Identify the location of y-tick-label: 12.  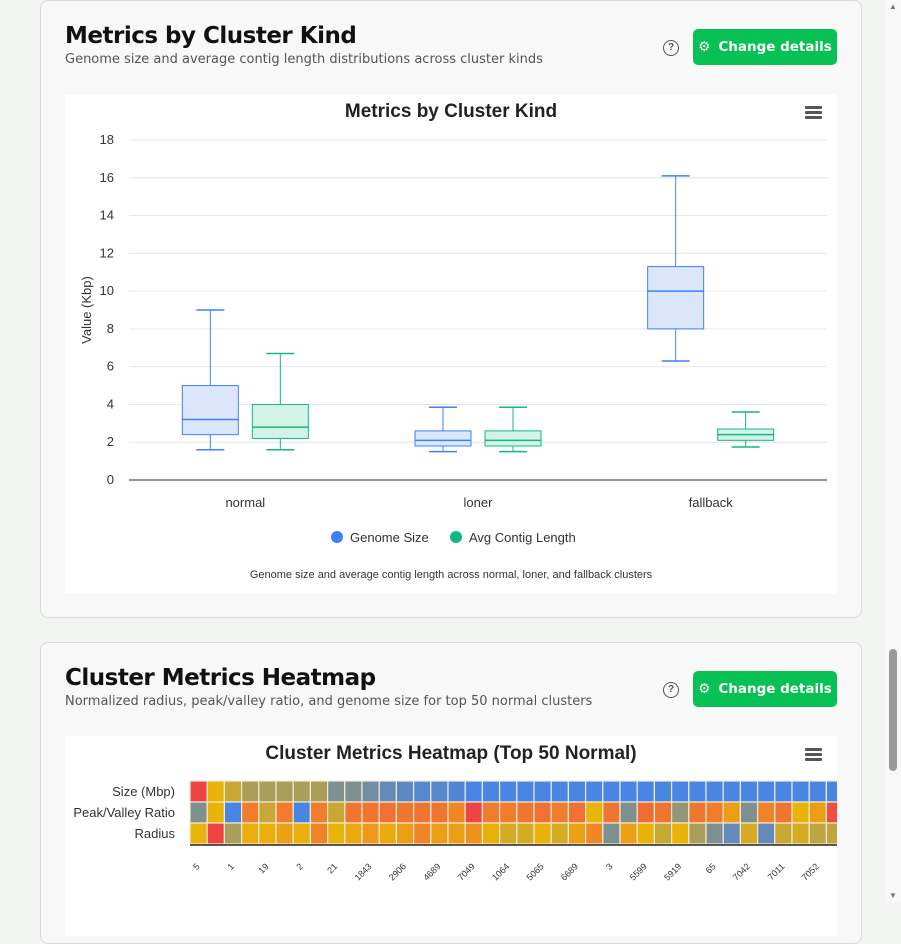
(107, 252).